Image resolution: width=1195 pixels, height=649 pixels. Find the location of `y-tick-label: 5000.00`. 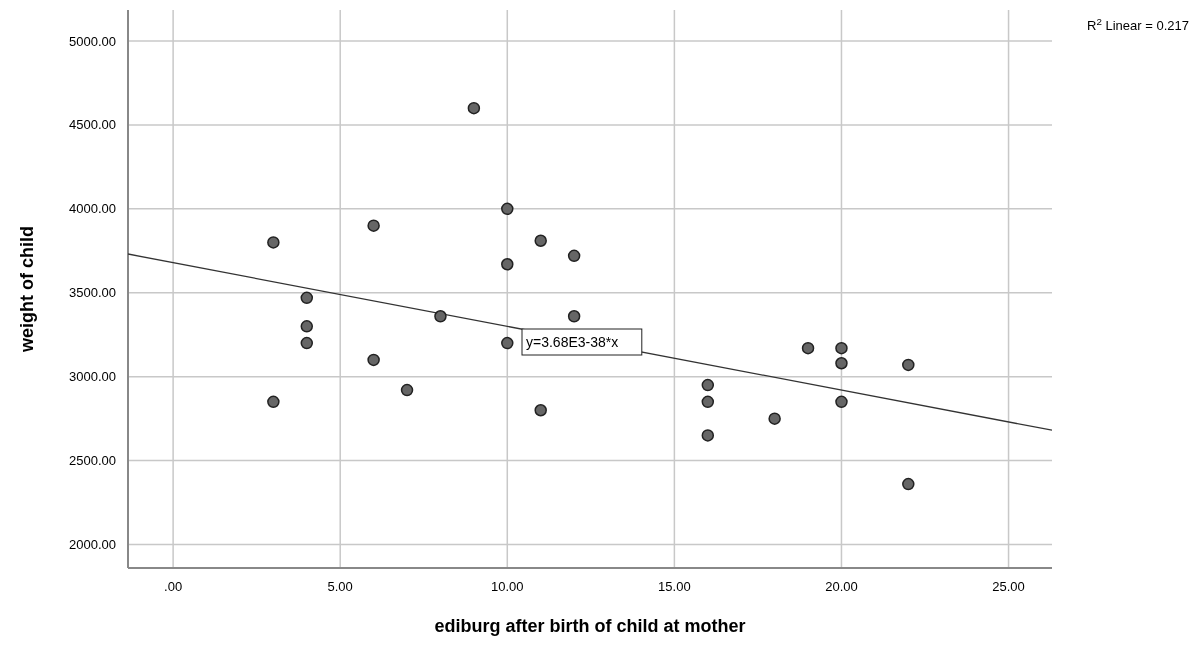

y-tick-label: 5000.00 is located at coordinates (92, 41).